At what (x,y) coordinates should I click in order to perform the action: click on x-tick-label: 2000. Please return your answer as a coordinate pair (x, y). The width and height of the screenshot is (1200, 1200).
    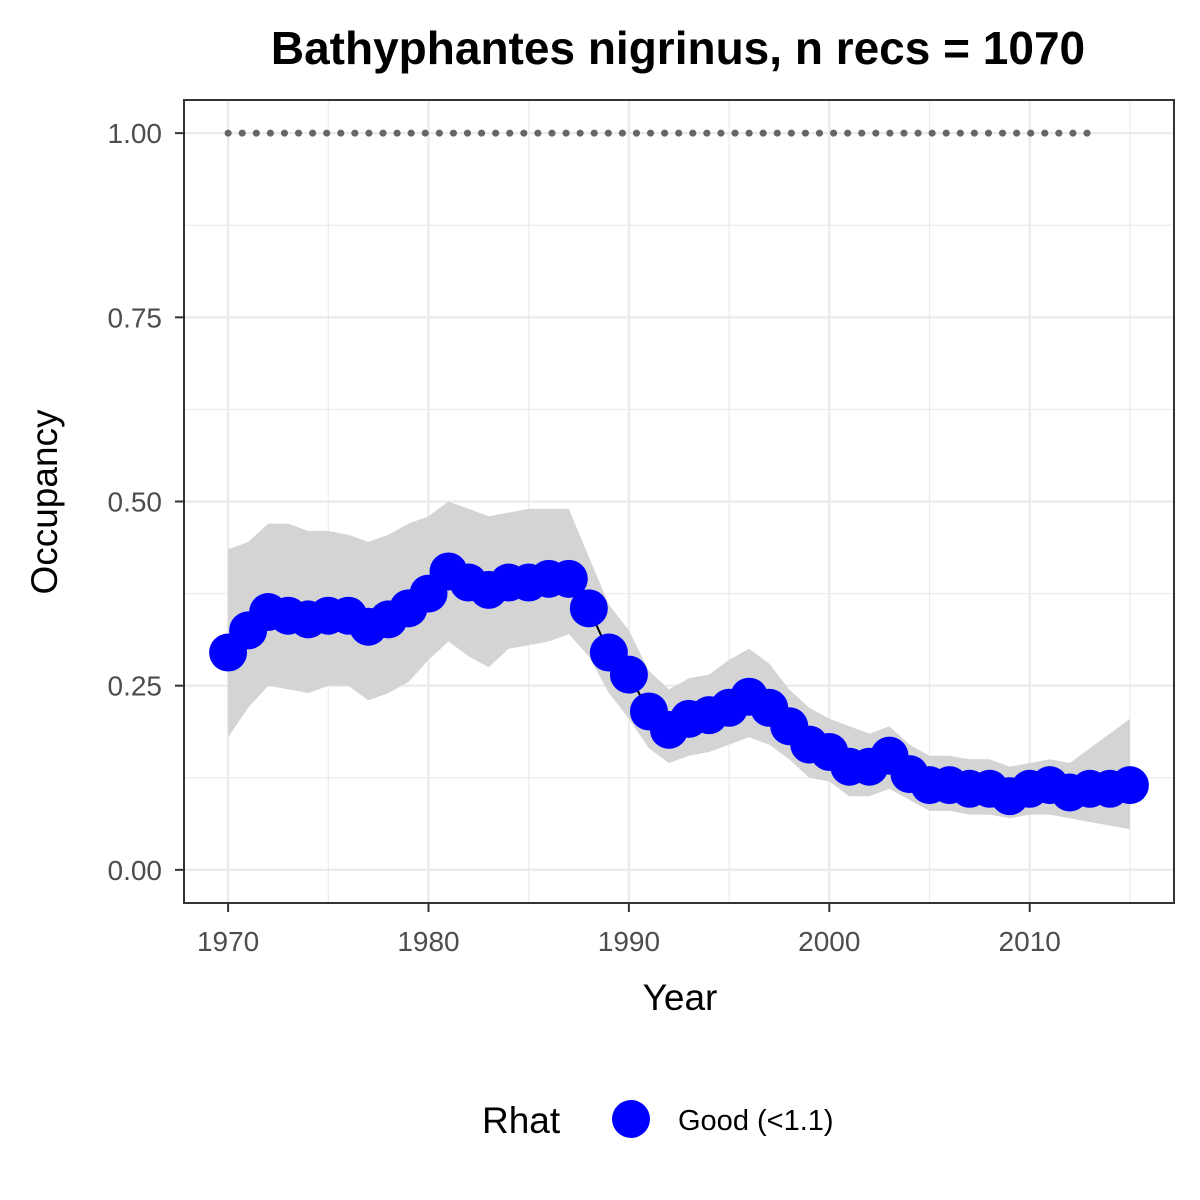
    Looking at the image, I should click on (829, 941).